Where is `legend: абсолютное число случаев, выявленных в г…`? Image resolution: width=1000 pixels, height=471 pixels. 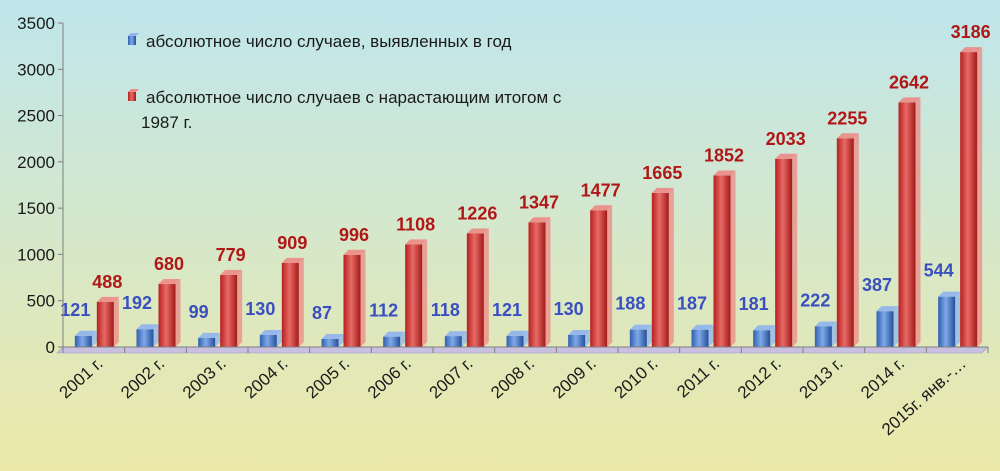
legend: абсолютное число случаев, выявленных в г… is located at coordinates (345, 82).